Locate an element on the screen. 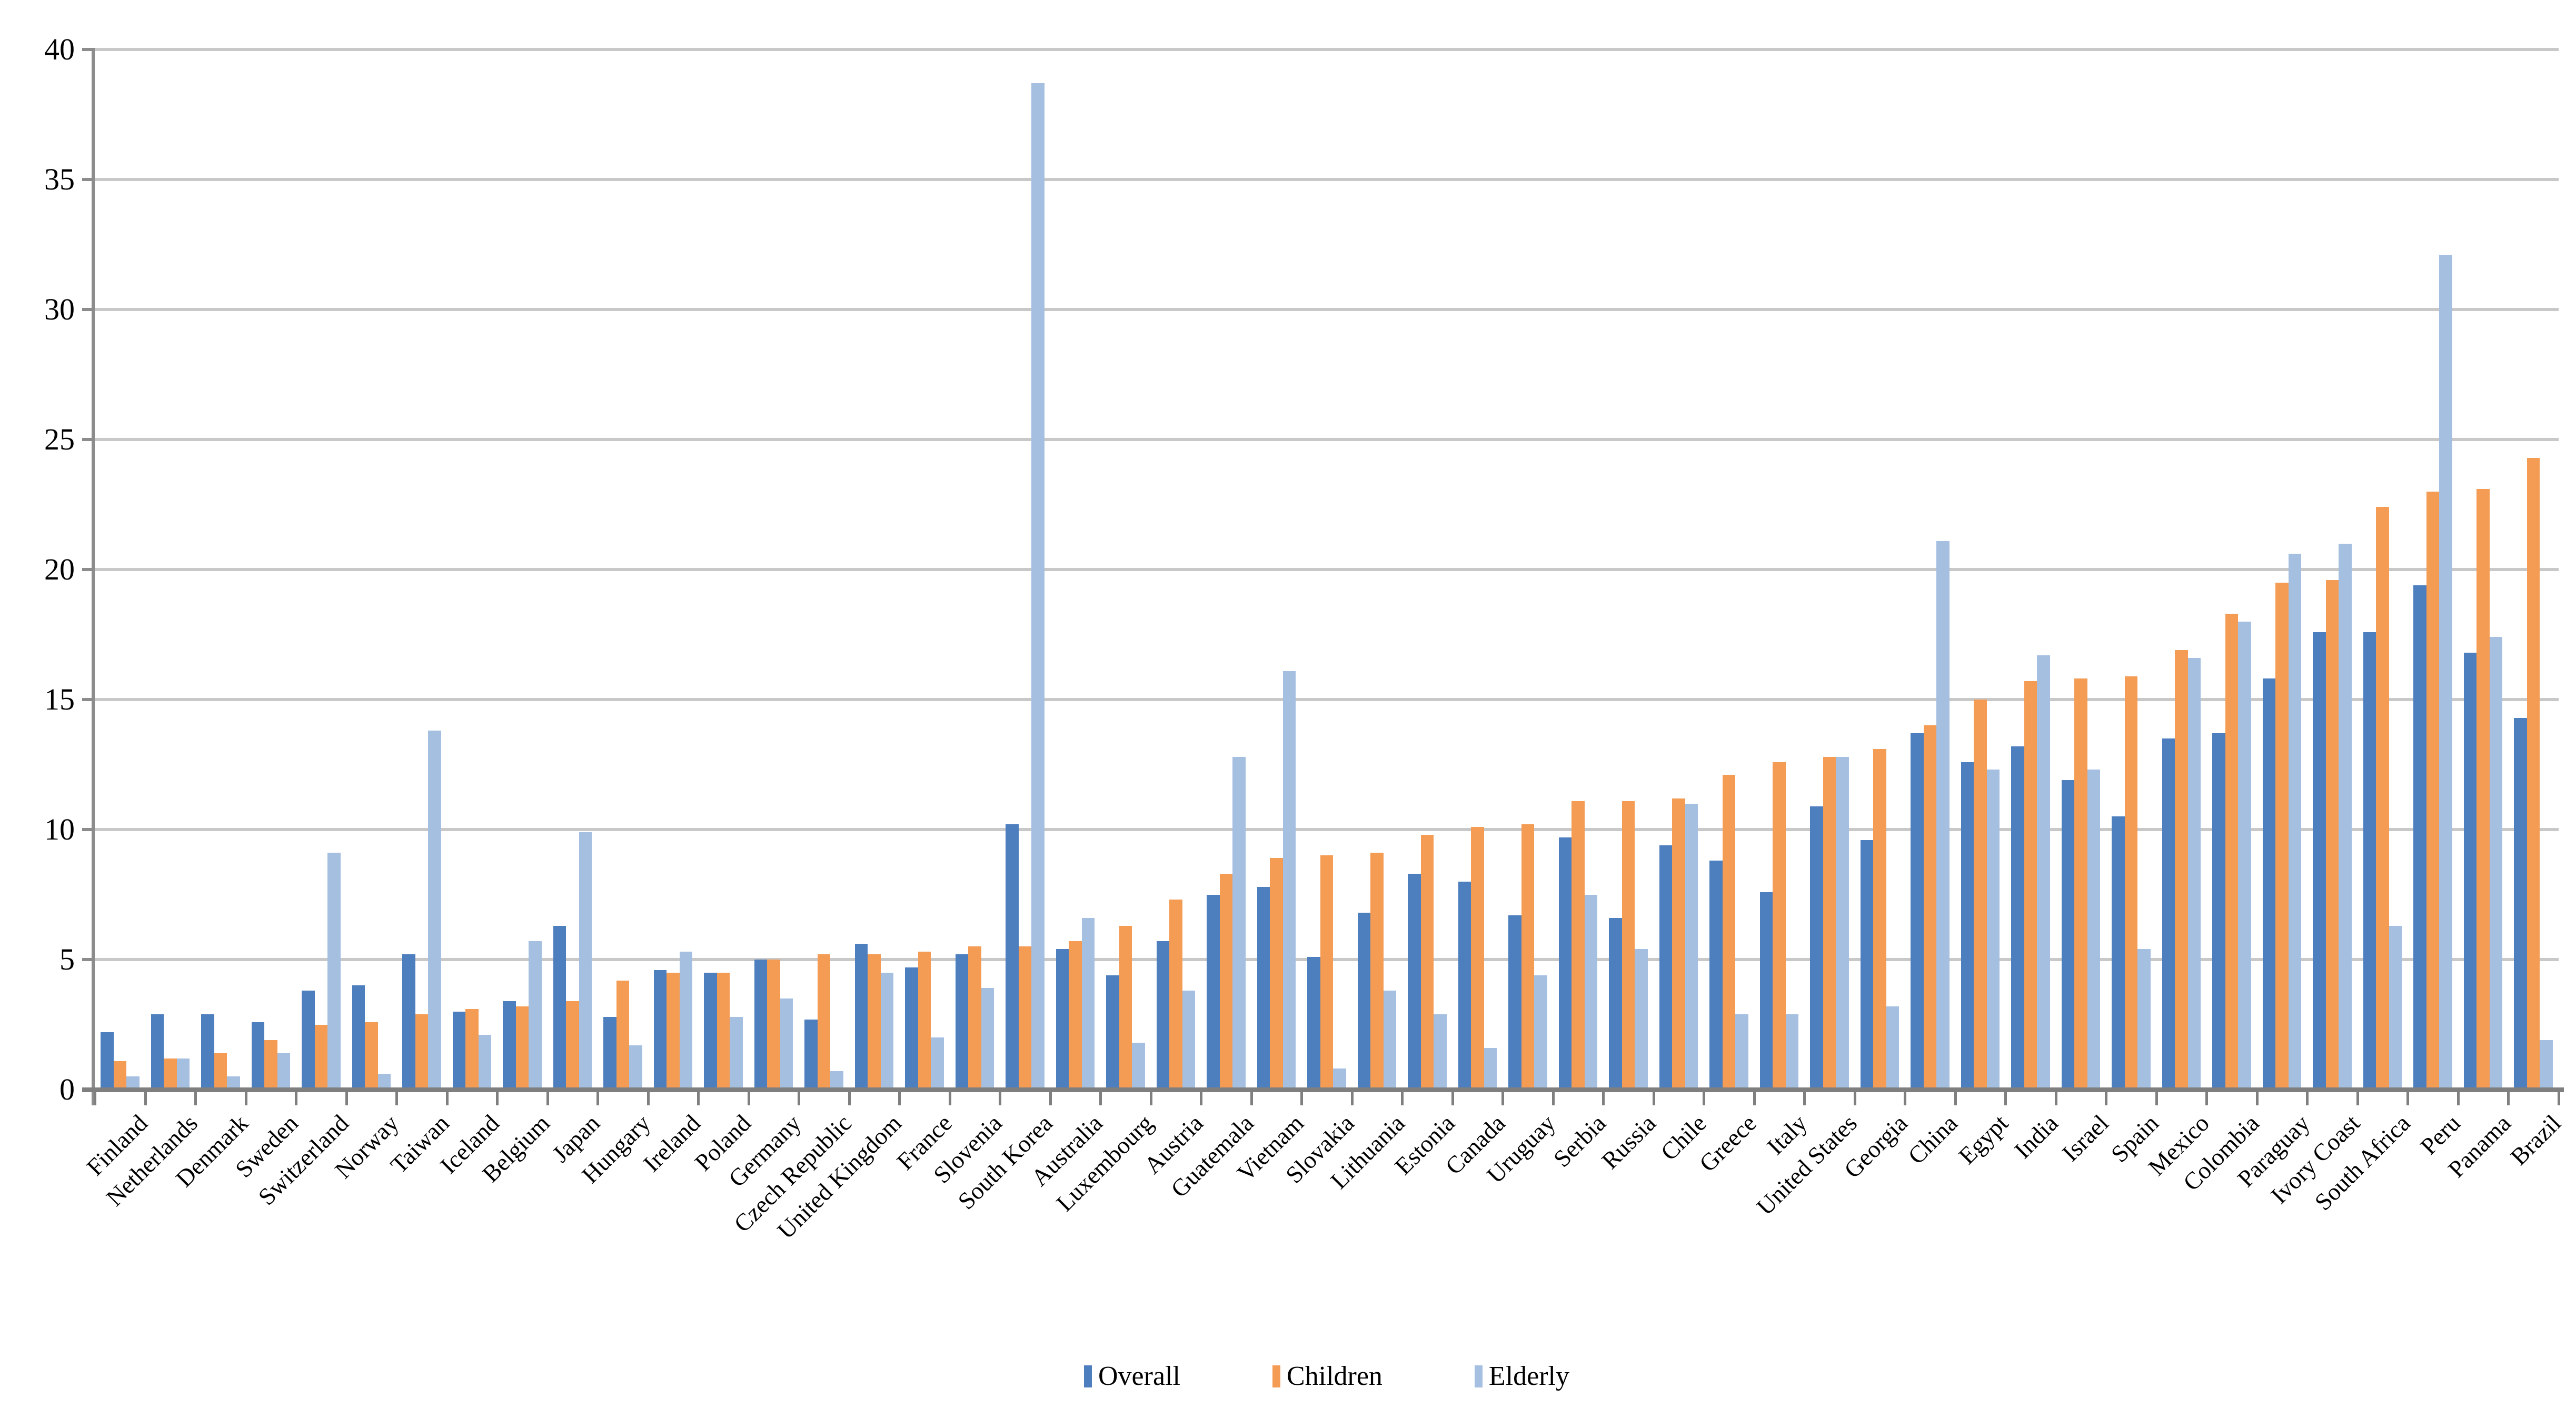 This screenshot has width=2576, height=1428. y-tick-label: 35 is located at coordinates (59, 179).